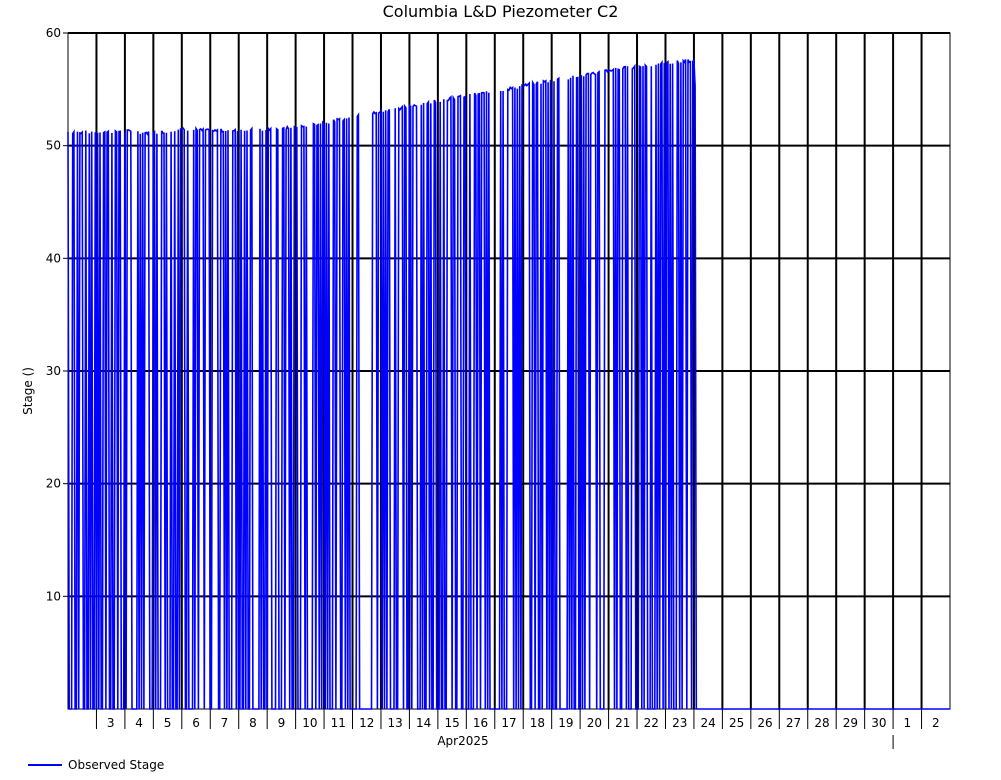 This screenshot has height=780, width=1001. I want to click on y-tick-label: 30, so click(53, 371).